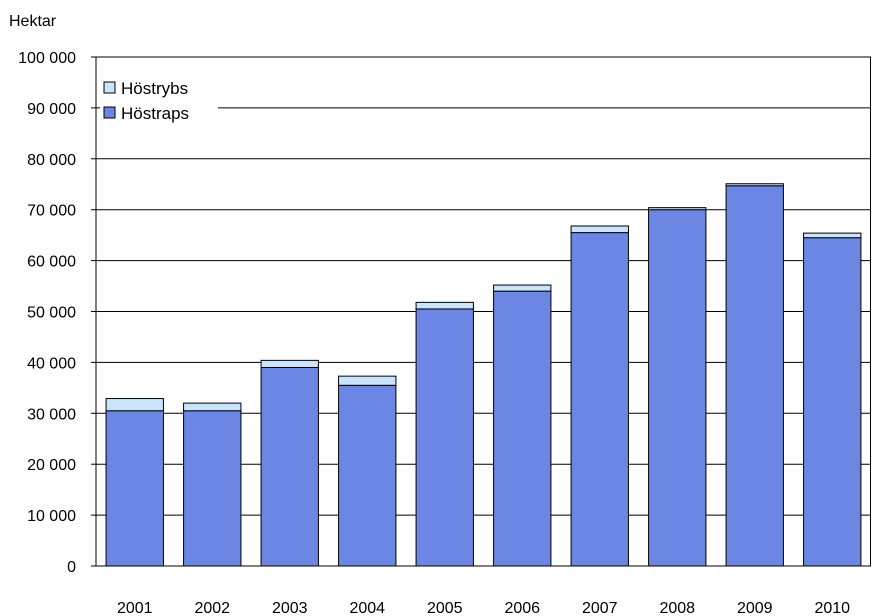  Describe the element at coordinates (155, 113) in the screenshot. I see `legend-label: Höstraps` at that location.